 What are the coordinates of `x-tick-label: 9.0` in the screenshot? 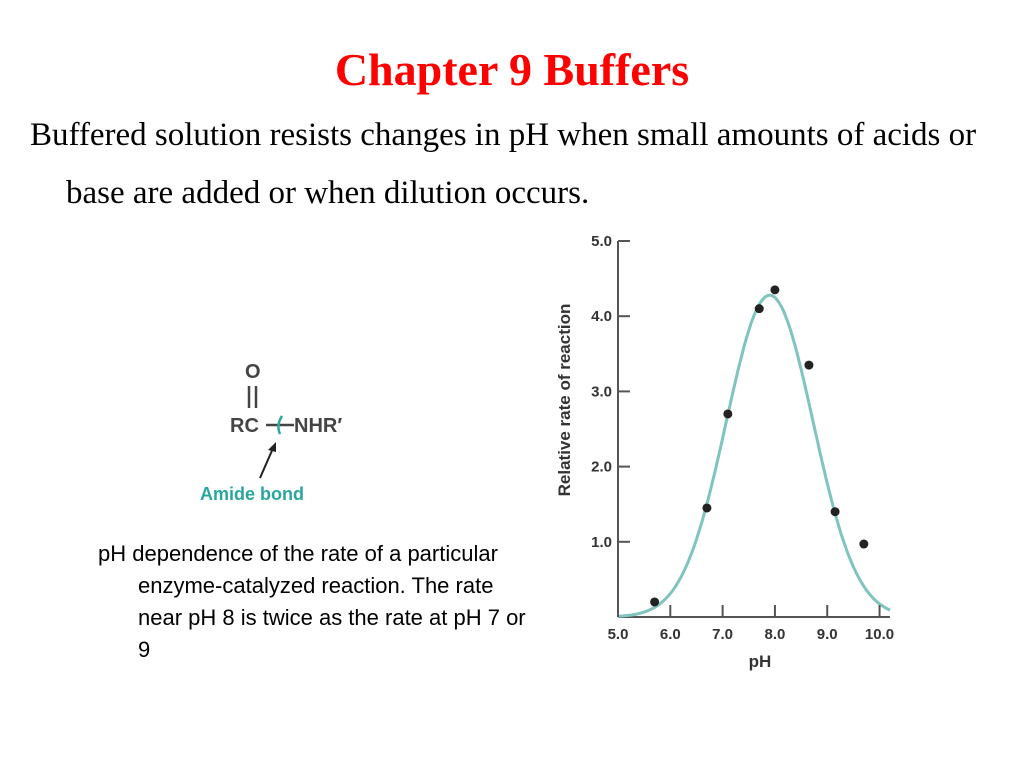 It's located at (827, 634).